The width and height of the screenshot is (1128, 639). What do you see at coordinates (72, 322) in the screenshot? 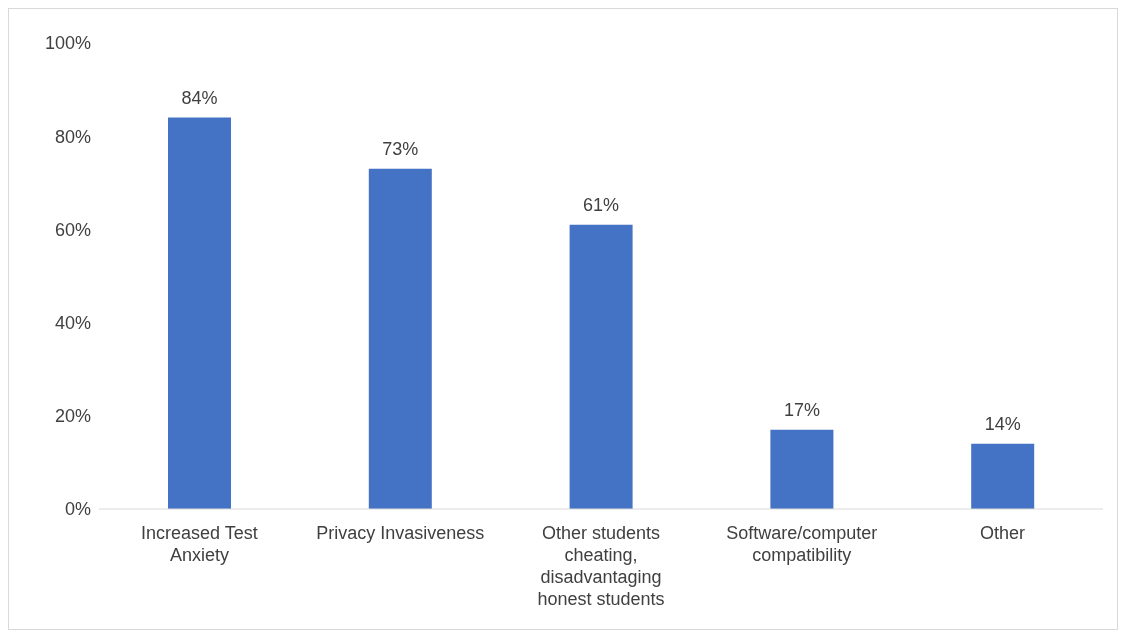
I see `y-tick-label: 40%` at bounding box center [72, 322].